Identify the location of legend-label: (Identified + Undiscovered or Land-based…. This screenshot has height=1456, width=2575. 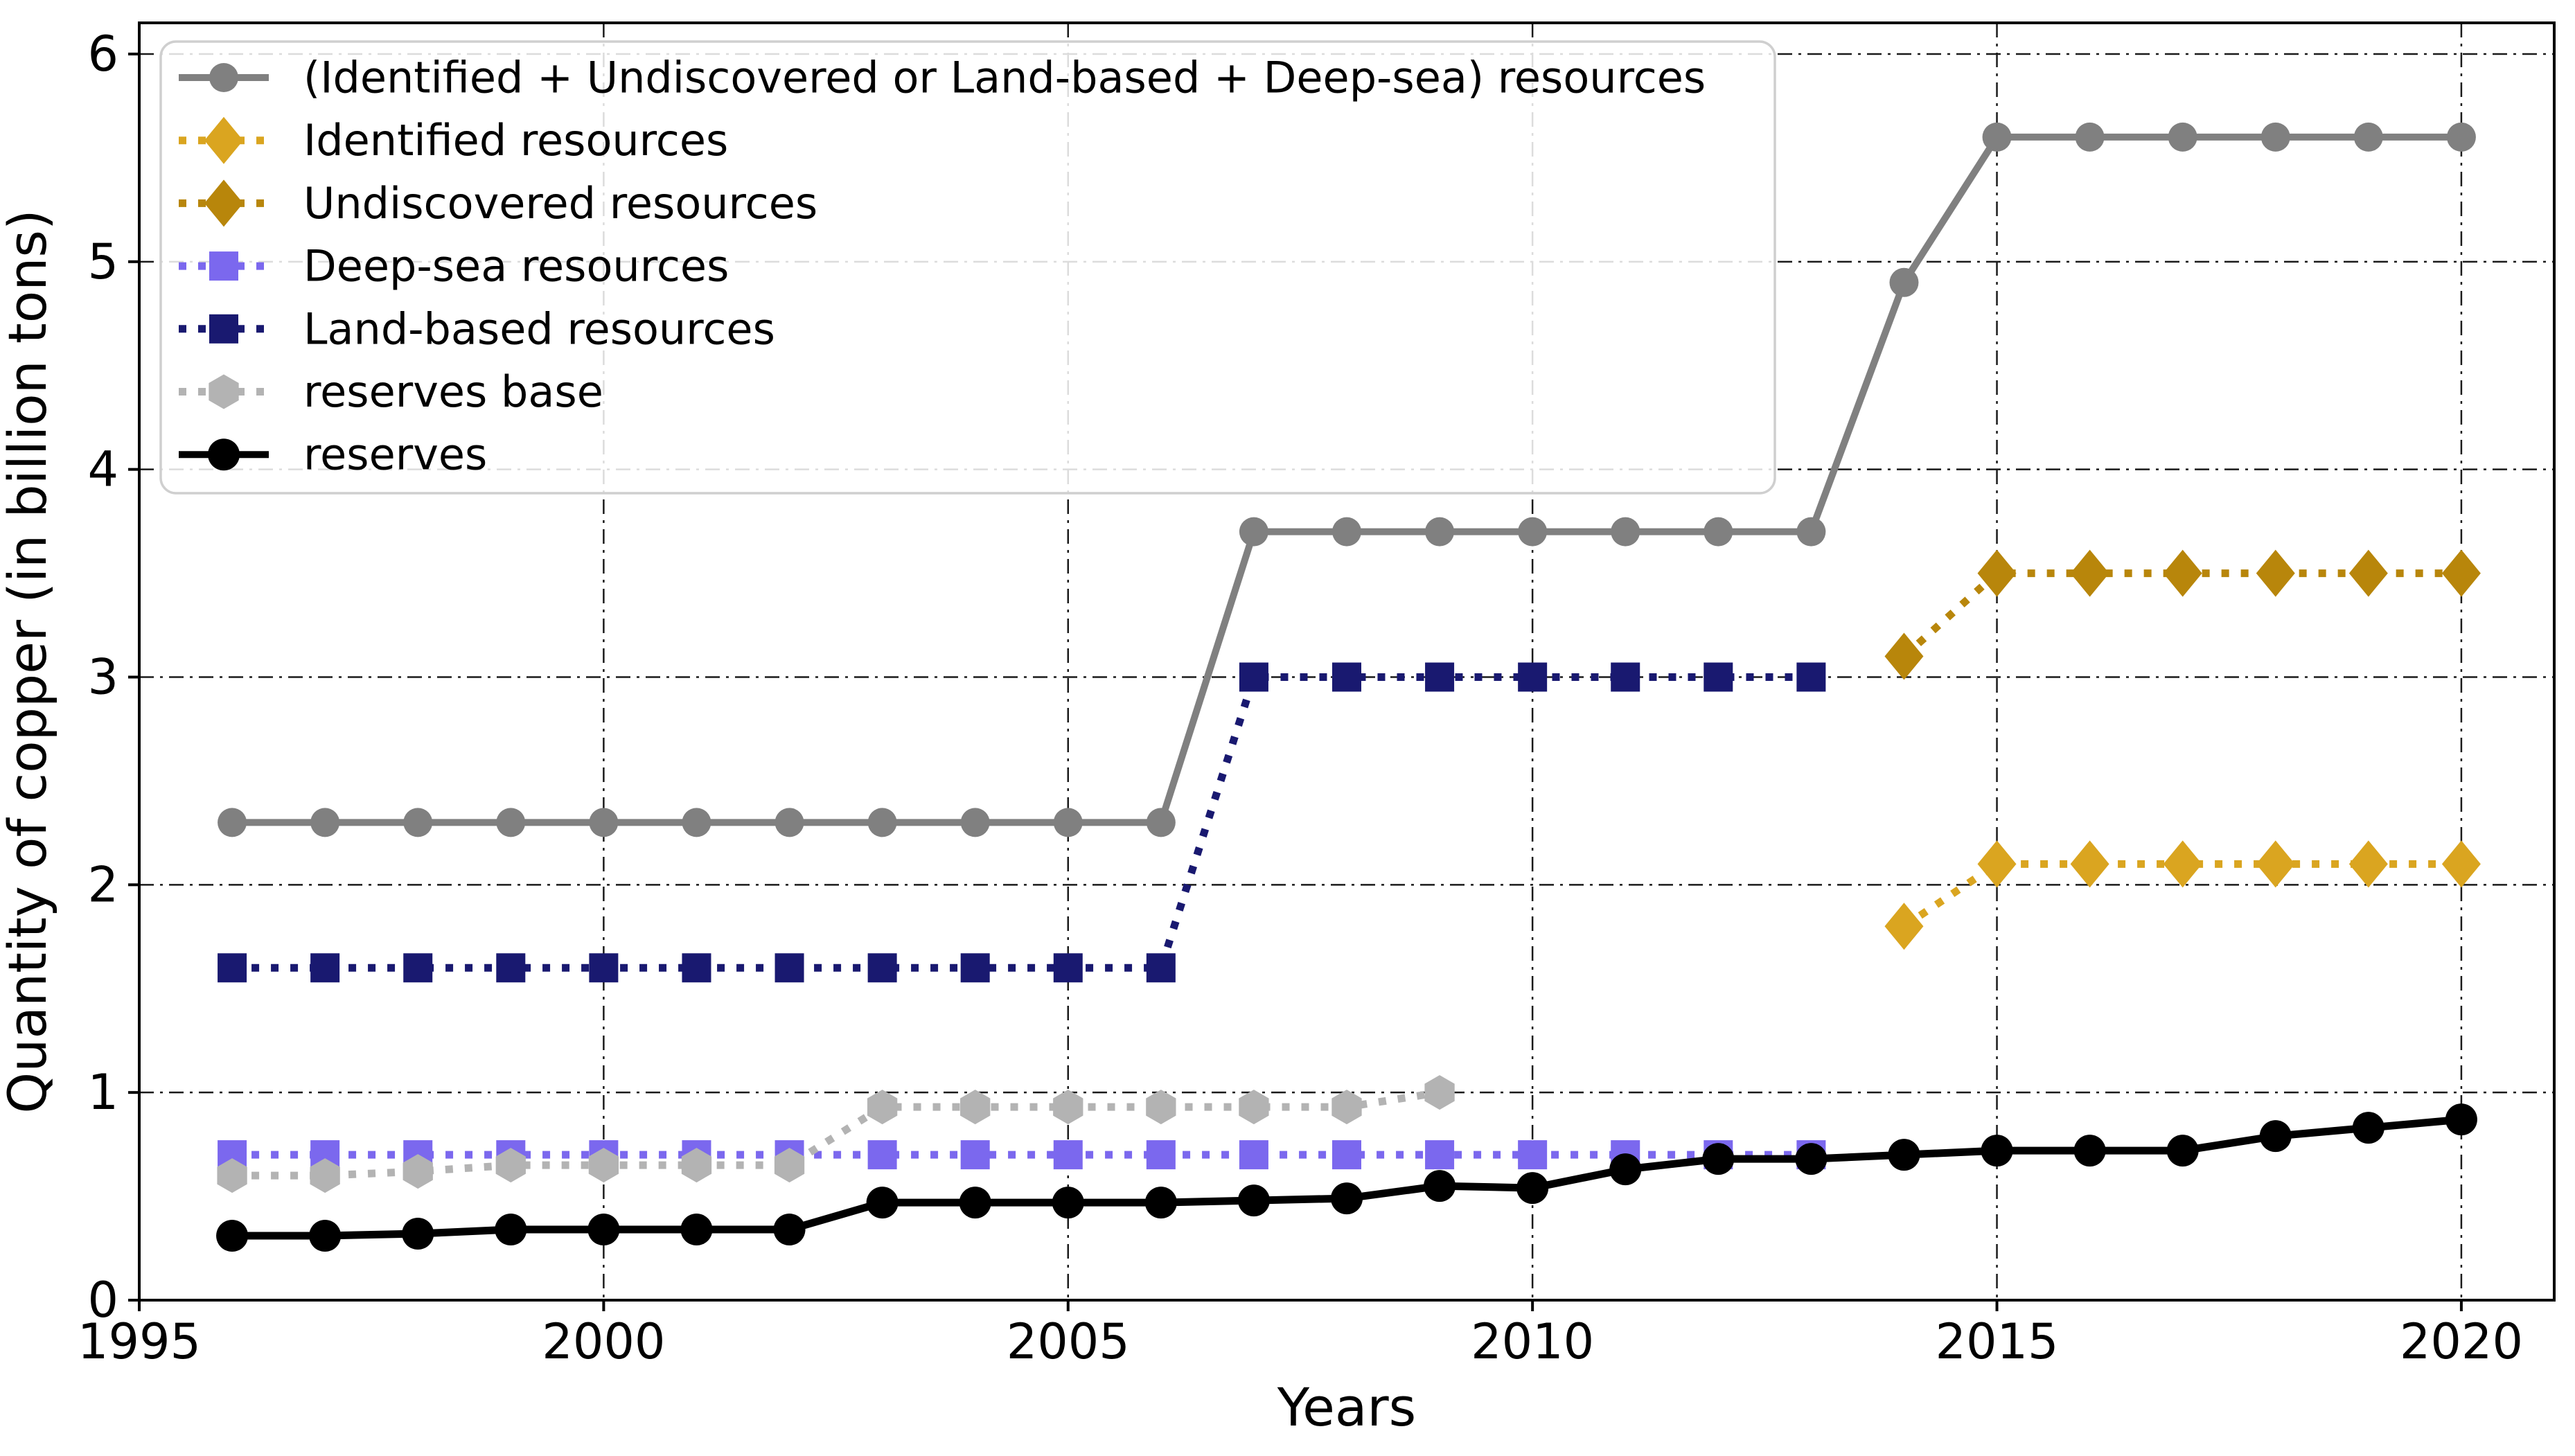
(1005, 78).